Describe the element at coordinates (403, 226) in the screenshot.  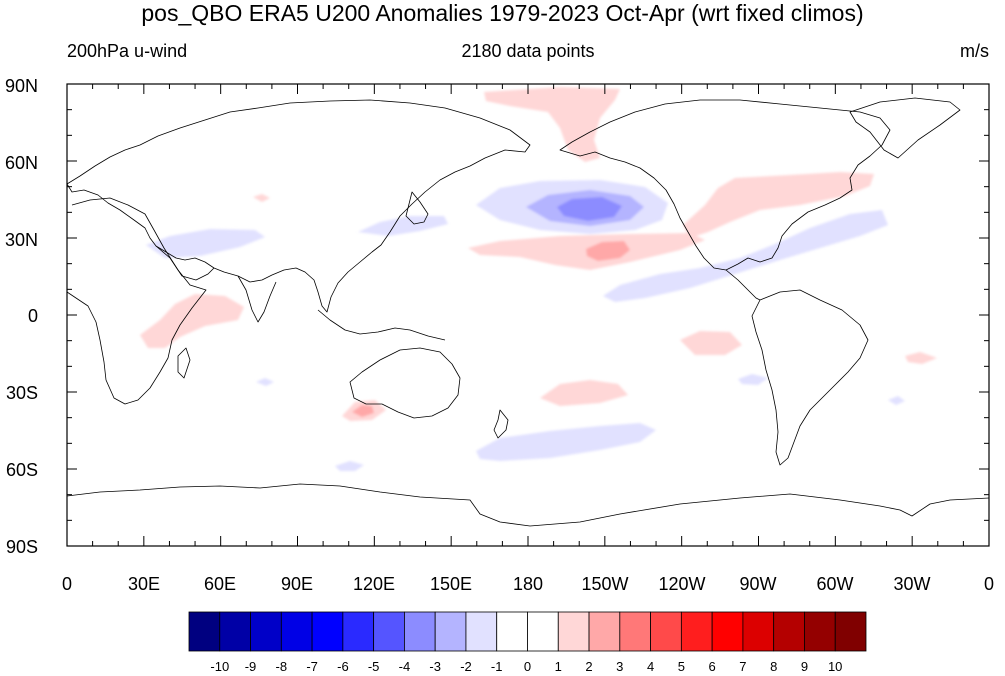
I see `anomaly-negative-east-asia` at that location.